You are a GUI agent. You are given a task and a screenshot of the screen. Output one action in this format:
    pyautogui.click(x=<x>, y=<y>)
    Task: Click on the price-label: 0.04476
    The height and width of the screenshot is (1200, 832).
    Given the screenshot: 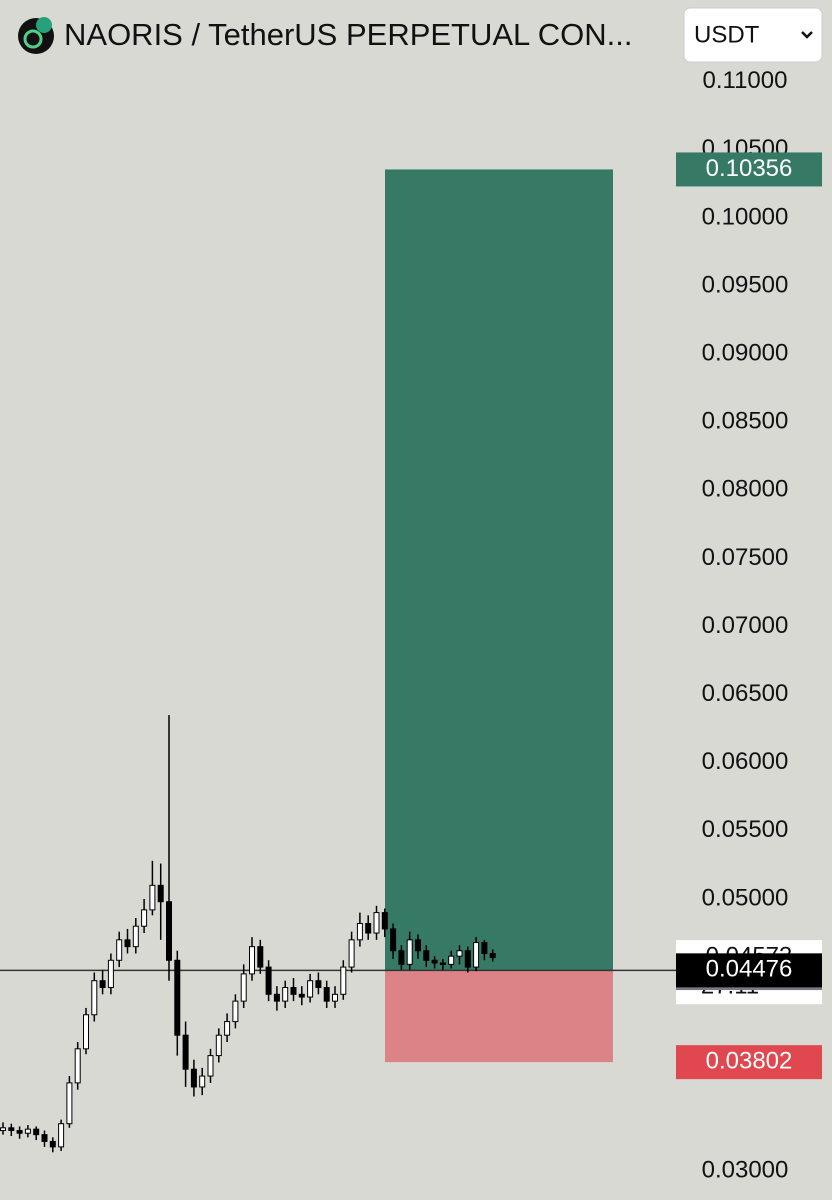 What is the action you would take?
    pyautogui.click(x=749, y=969)
    